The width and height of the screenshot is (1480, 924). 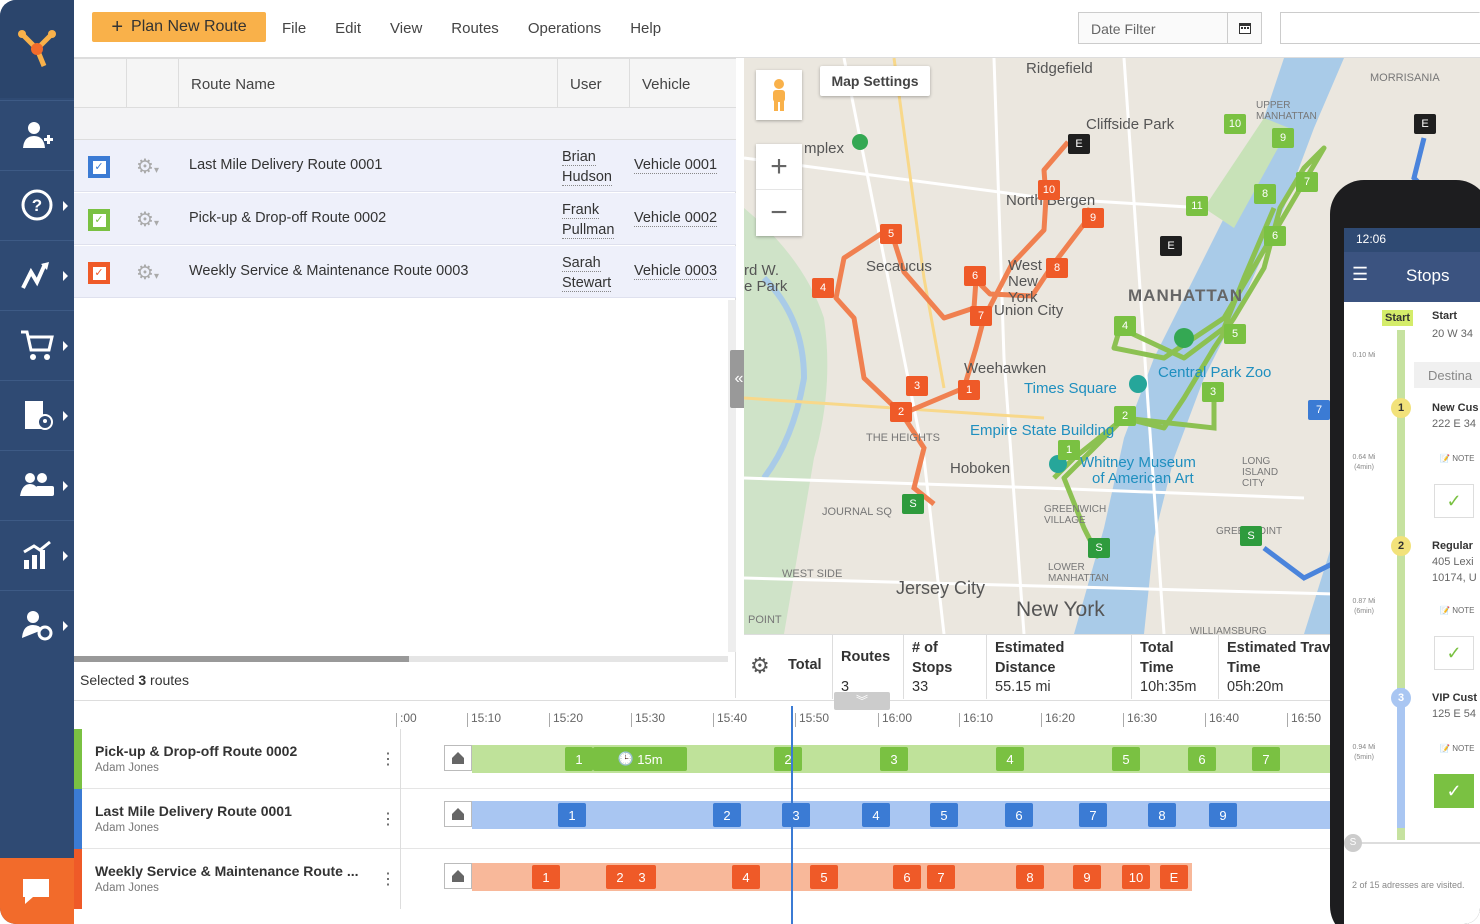 I want to click on chat-button, so click(x=37, y=891).